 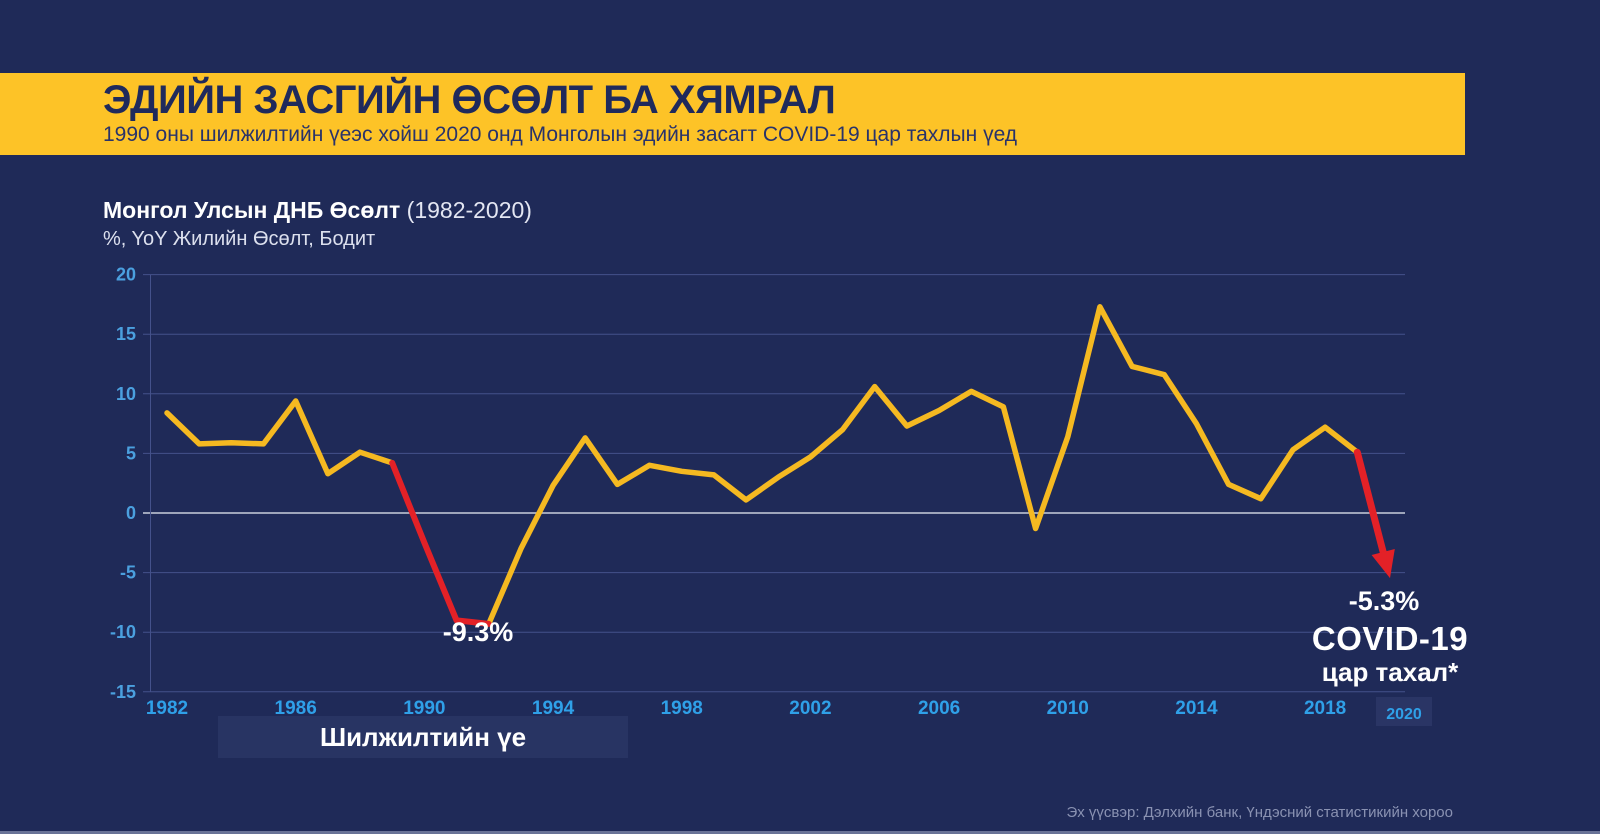 What do you see at coordinates (252, 210) in the screenshot?
I see `chart-title-main: Монгол Улсын ДНБ Өсөлт` at bounding box center [252, 210].